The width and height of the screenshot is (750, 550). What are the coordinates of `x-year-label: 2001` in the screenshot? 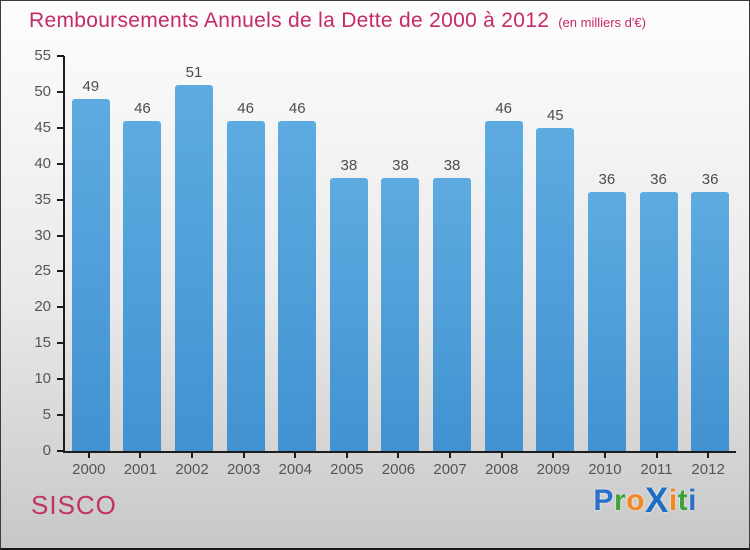 It's located at (140, 469).